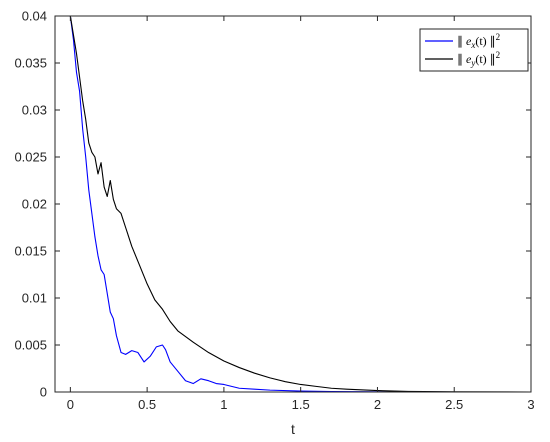 The width and height of the screenshot is (550, 442). Describe the element at coordinates (530, 404) in the screenshot. I see `x-tick-label: 3` at that location.